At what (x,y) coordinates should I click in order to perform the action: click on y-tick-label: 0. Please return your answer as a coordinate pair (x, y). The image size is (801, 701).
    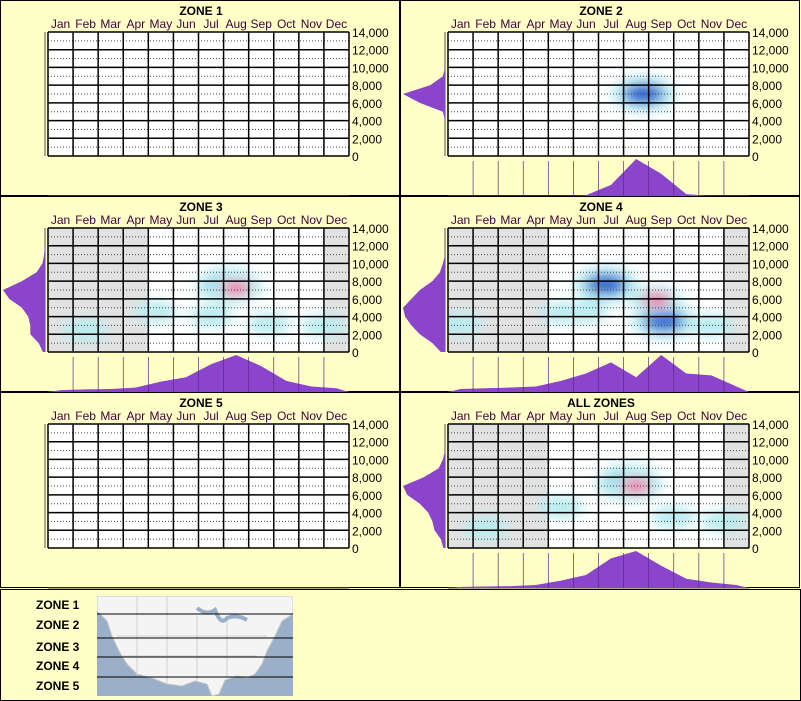
    Looking at the image, I should click on (755, 549).